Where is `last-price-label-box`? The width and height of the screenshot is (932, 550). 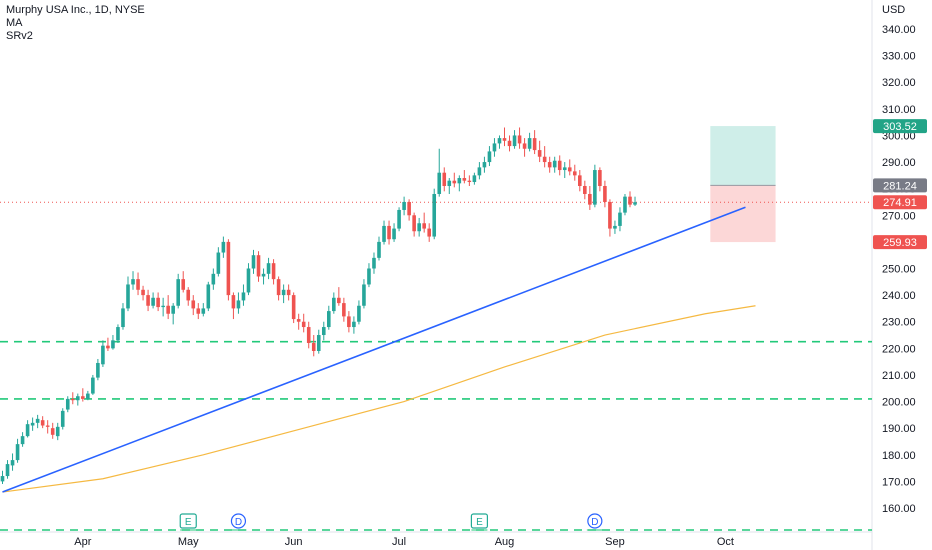 last-price-label-box is located at coordinates (900, 202).